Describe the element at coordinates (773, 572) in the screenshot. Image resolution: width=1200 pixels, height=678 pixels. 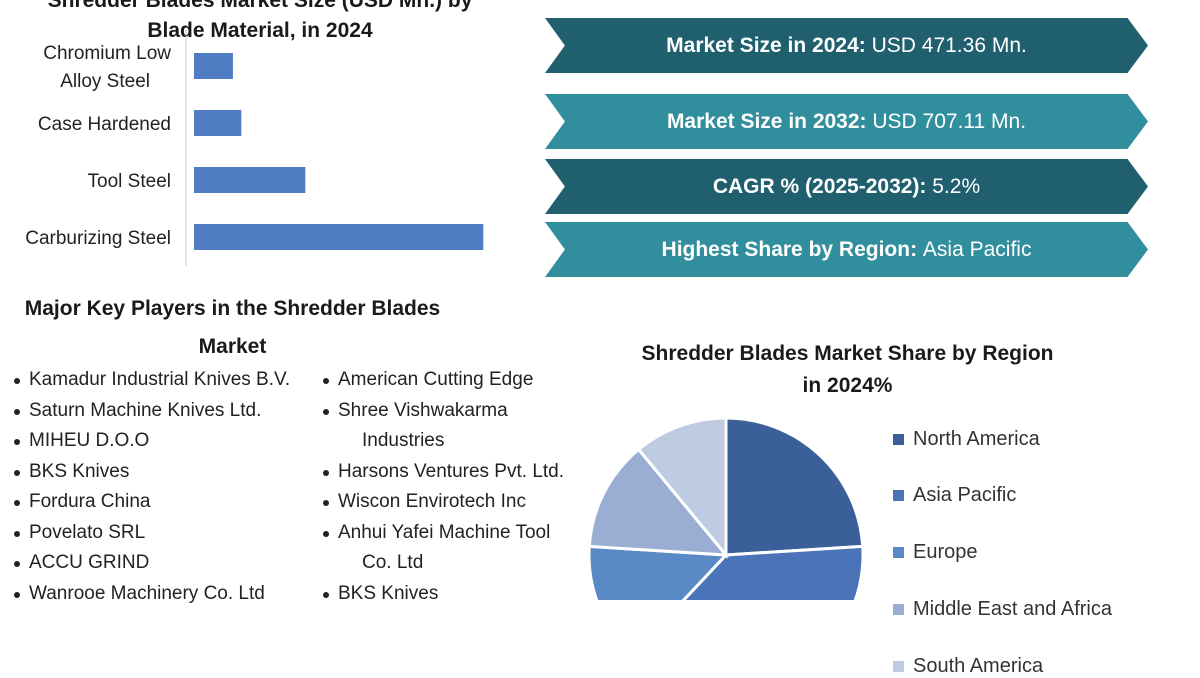
I see `pie-slice-asia-pacific` at that location.